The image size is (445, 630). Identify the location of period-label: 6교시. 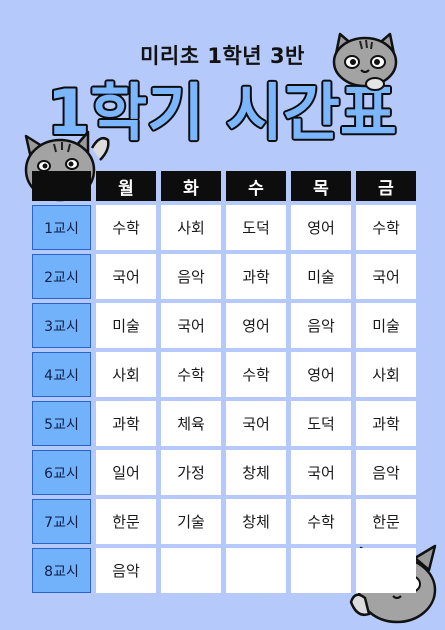
(61, 472).